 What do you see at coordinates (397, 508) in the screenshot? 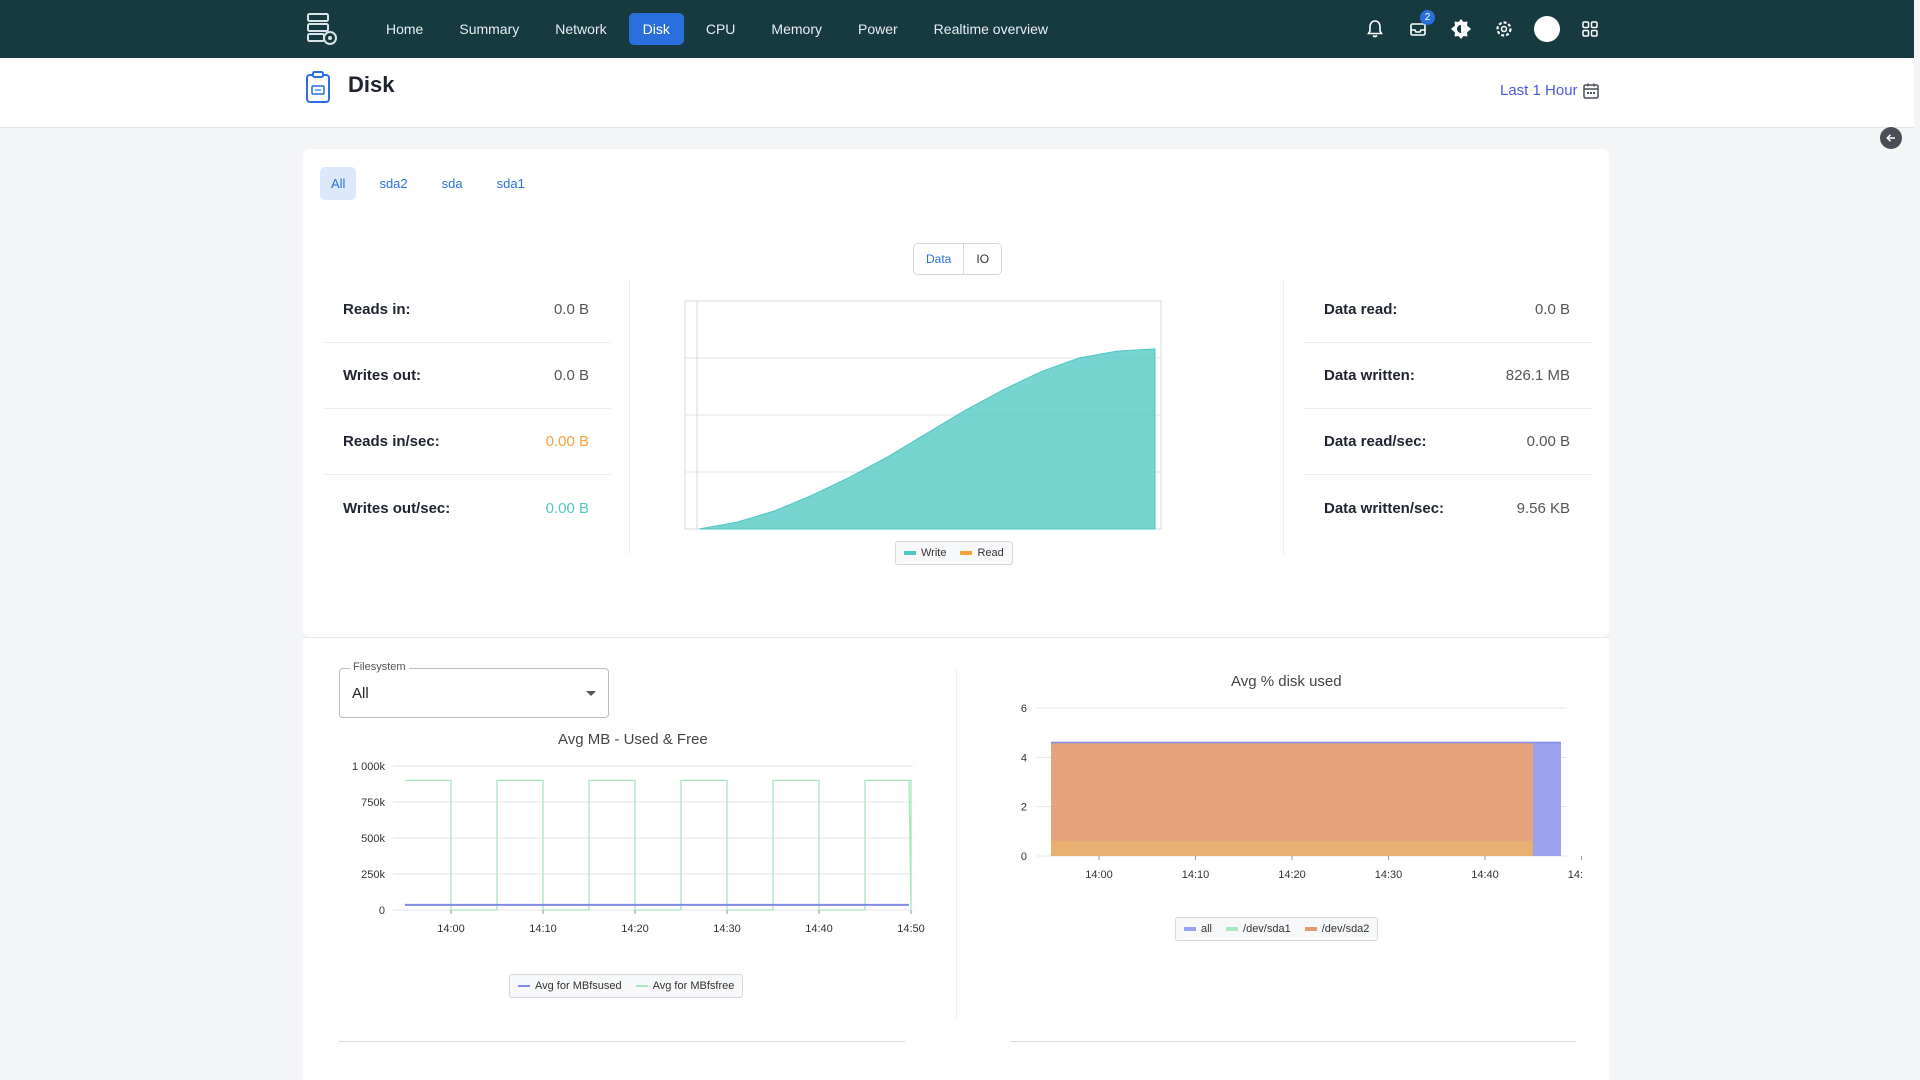
I see `stat-label: Writes out/sec:` at bounding box center [397, 508].